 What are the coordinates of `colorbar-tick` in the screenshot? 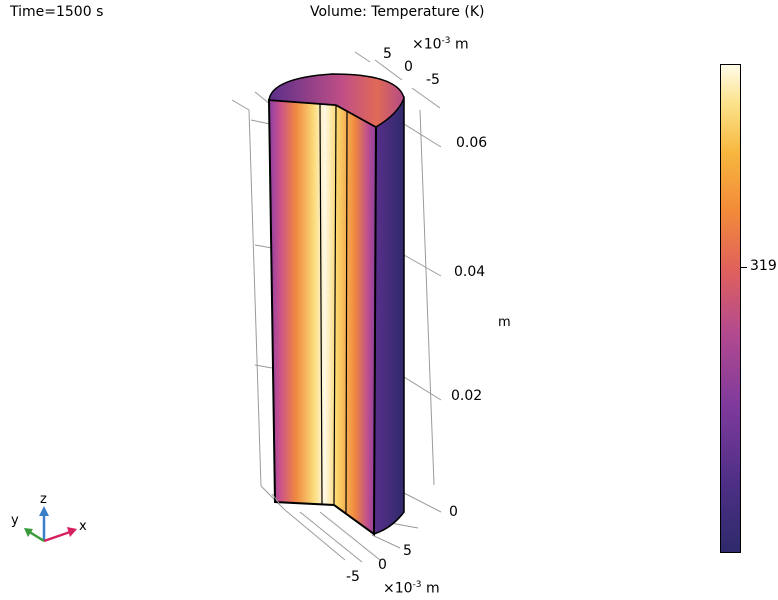 It's located at (744, 267).